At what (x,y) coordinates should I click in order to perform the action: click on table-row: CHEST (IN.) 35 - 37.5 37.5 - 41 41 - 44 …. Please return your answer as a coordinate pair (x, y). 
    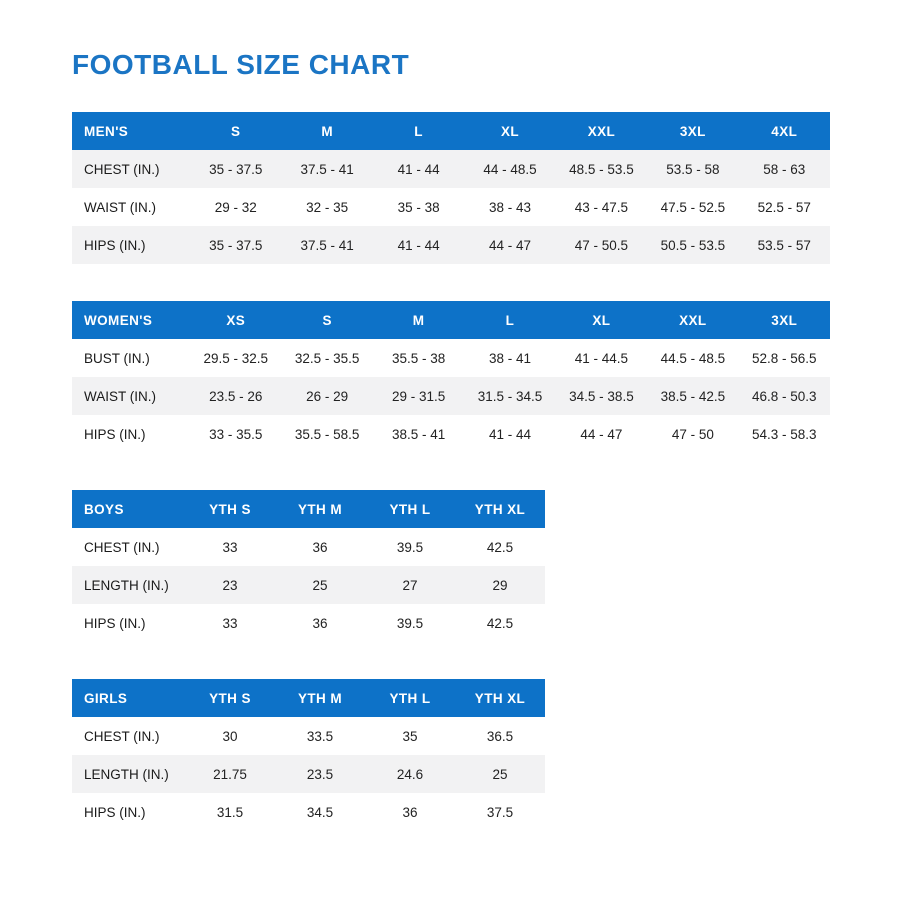
    Looking at the image, I should click on (451, 169).